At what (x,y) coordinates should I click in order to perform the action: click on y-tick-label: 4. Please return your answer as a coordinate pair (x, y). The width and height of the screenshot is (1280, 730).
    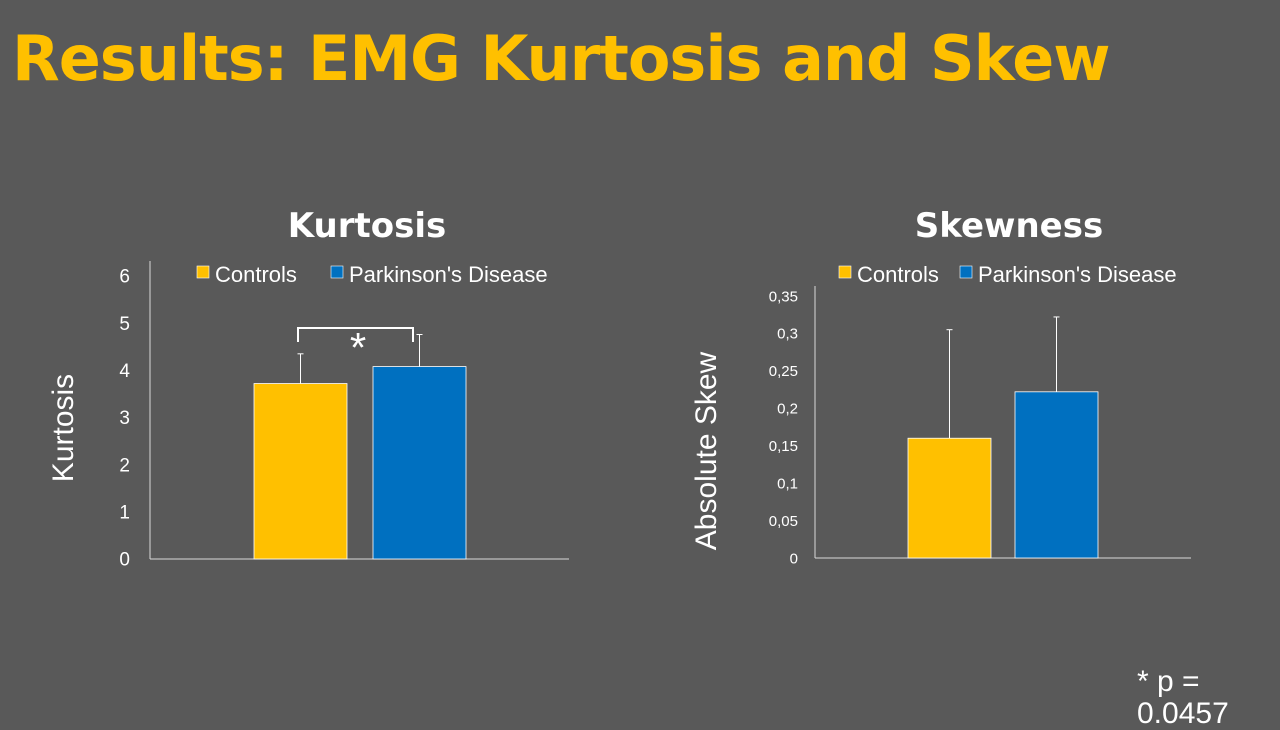
    Looking at the image, I should click on (124, 371).